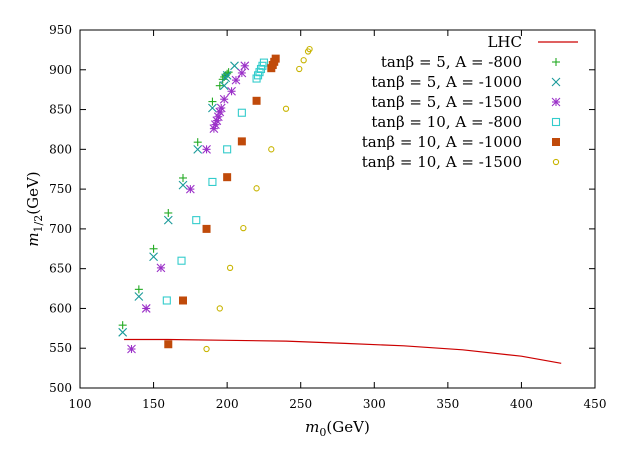 The image size is (620, 450). I want to click on y-tick-label: 650, so click(60, 269).